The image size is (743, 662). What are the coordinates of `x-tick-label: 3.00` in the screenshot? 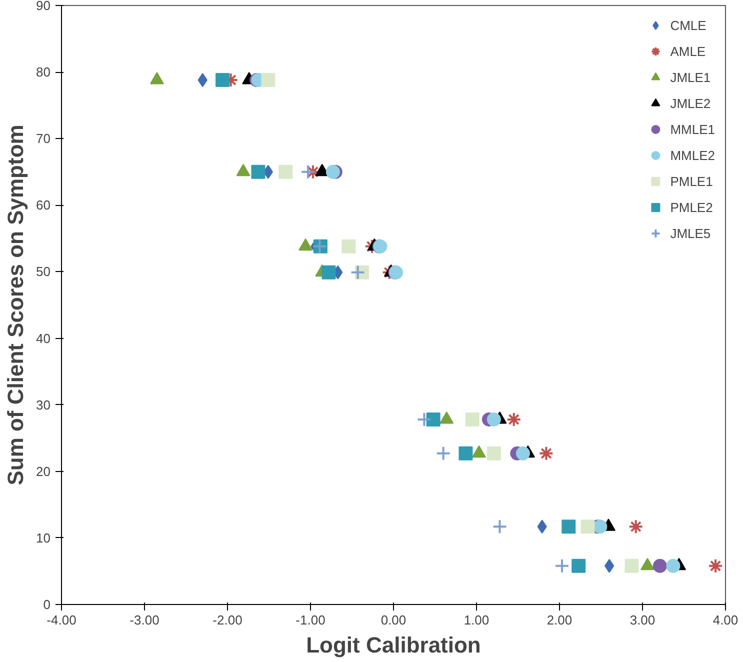 It's located at (643, 620).